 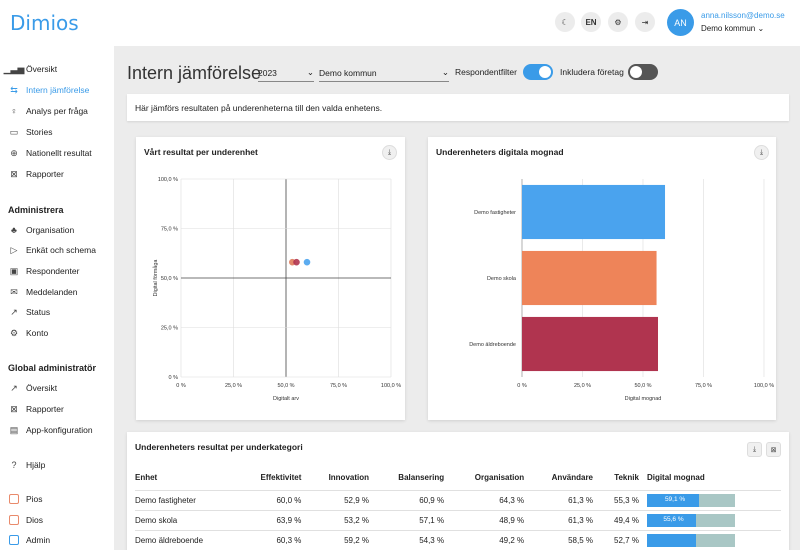 What do you see at coordinates (384, 73) in the screenshot?
I see `unit-select: Demo kommun ⌄` at bounding box center [384, 73].